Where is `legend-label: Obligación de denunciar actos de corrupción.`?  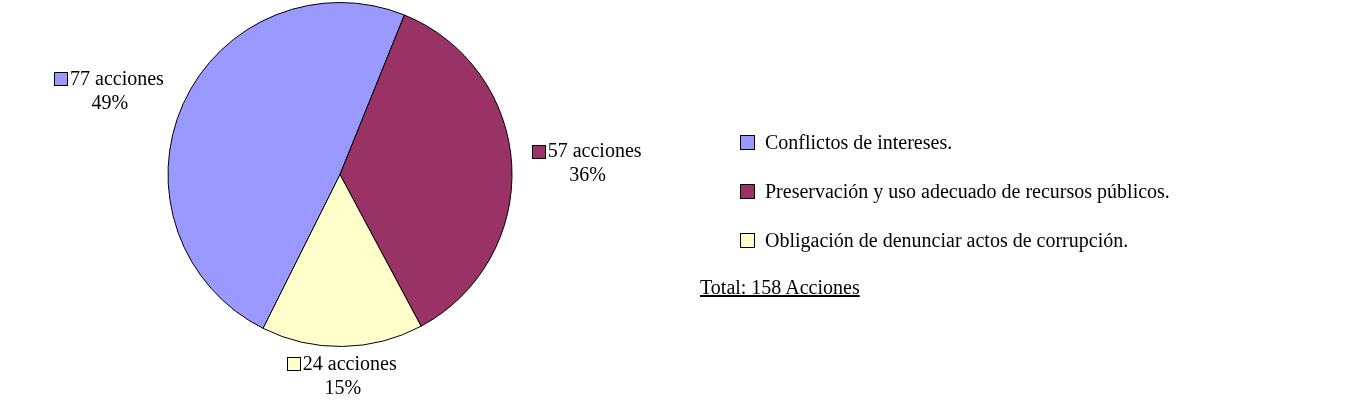 legend-label: Obligación de denunciar actos de corrupción. is located at coordinates (947, 240).